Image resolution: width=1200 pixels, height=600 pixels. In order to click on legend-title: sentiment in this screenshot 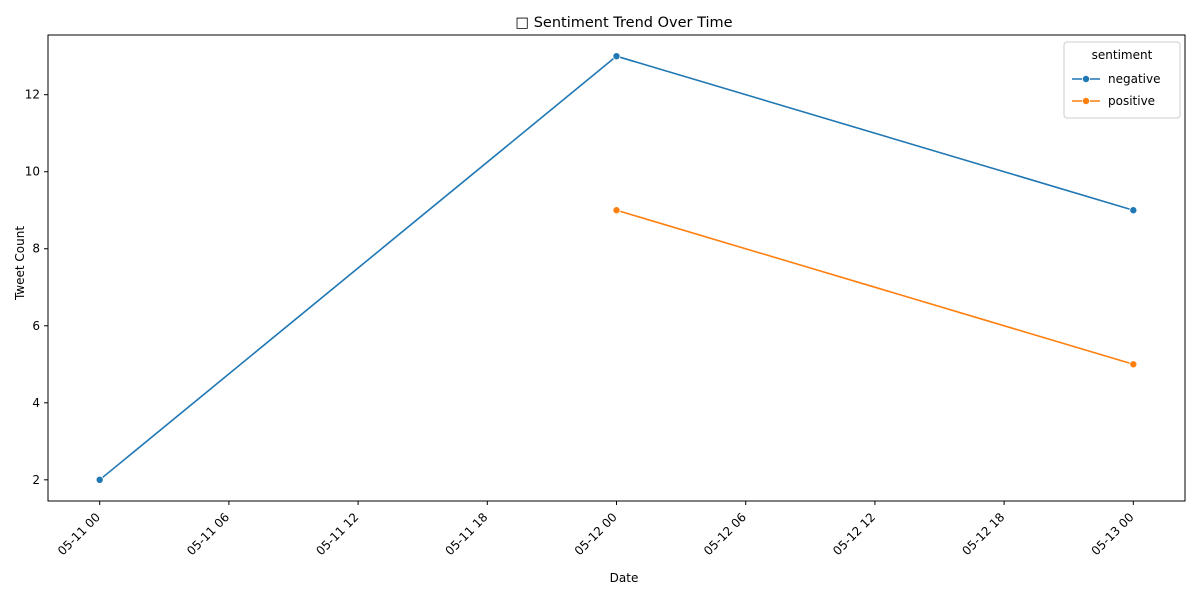, I will do `click(1122, 55)`.